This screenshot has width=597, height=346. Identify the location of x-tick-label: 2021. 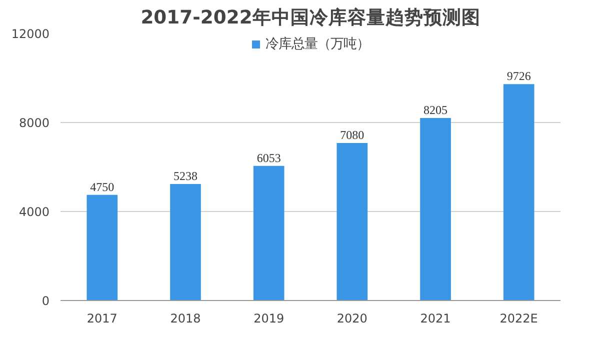
(435, 319).